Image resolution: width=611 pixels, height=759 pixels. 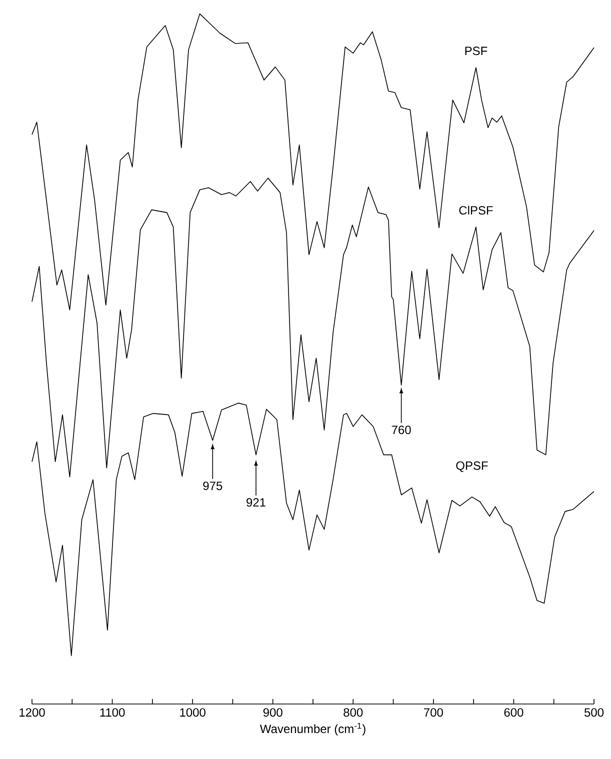 What do you see at coordinates (401, 430) in the screenshot?
I see `annotation: 760` at bounding box center [401, 430].